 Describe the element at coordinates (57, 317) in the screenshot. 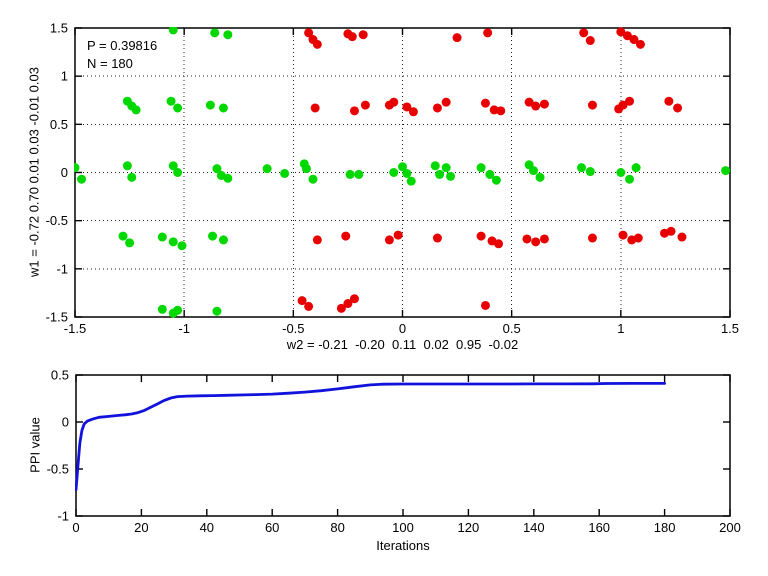

I see `y-tick-label: -1.5` at that location.